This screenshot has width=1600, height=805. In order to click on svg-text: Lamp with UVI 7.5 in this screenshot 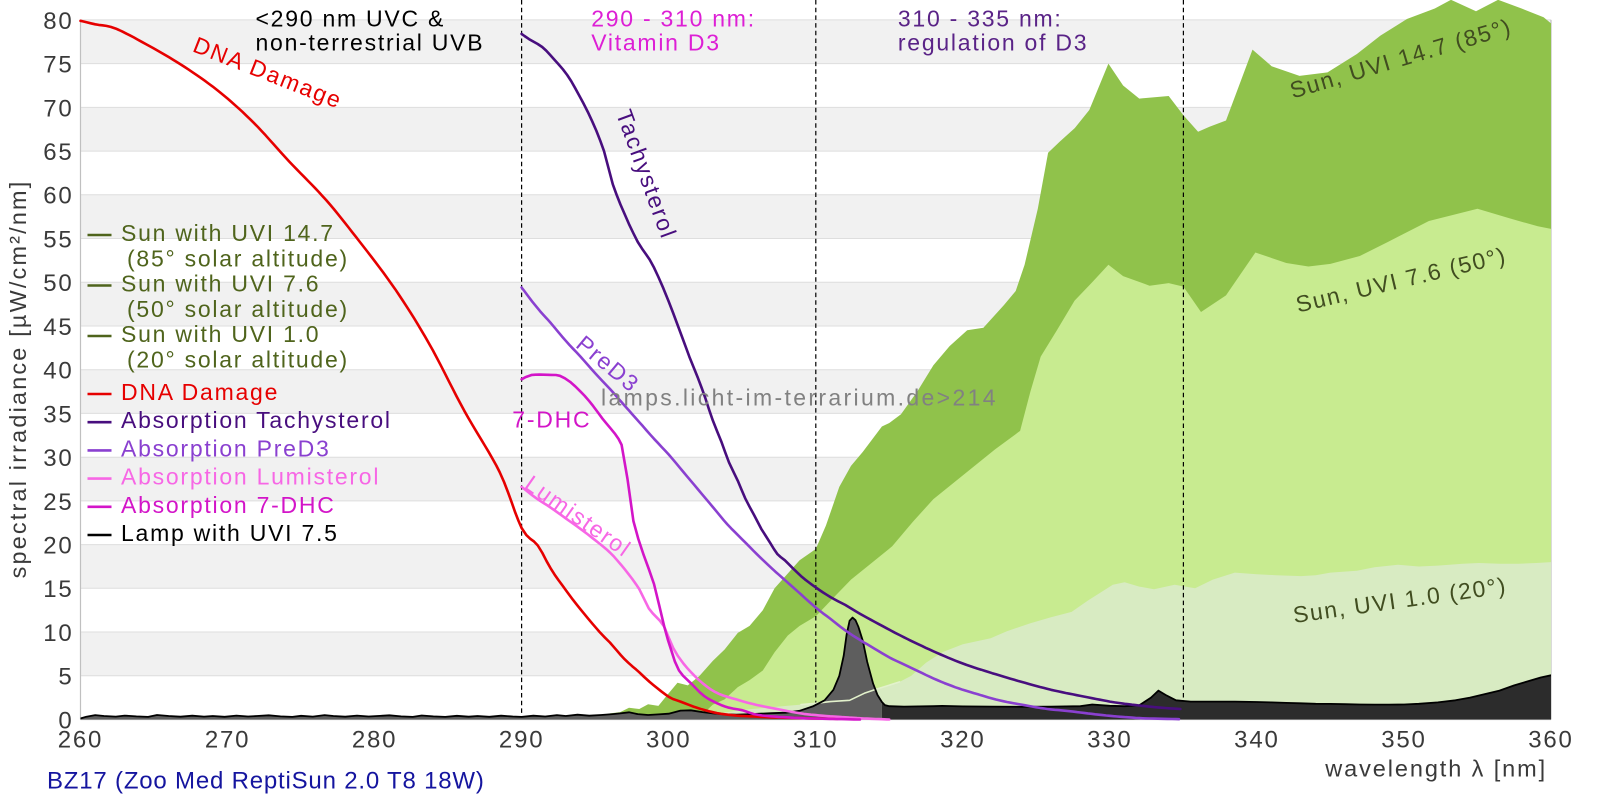, I will do `click(230, 533)`.